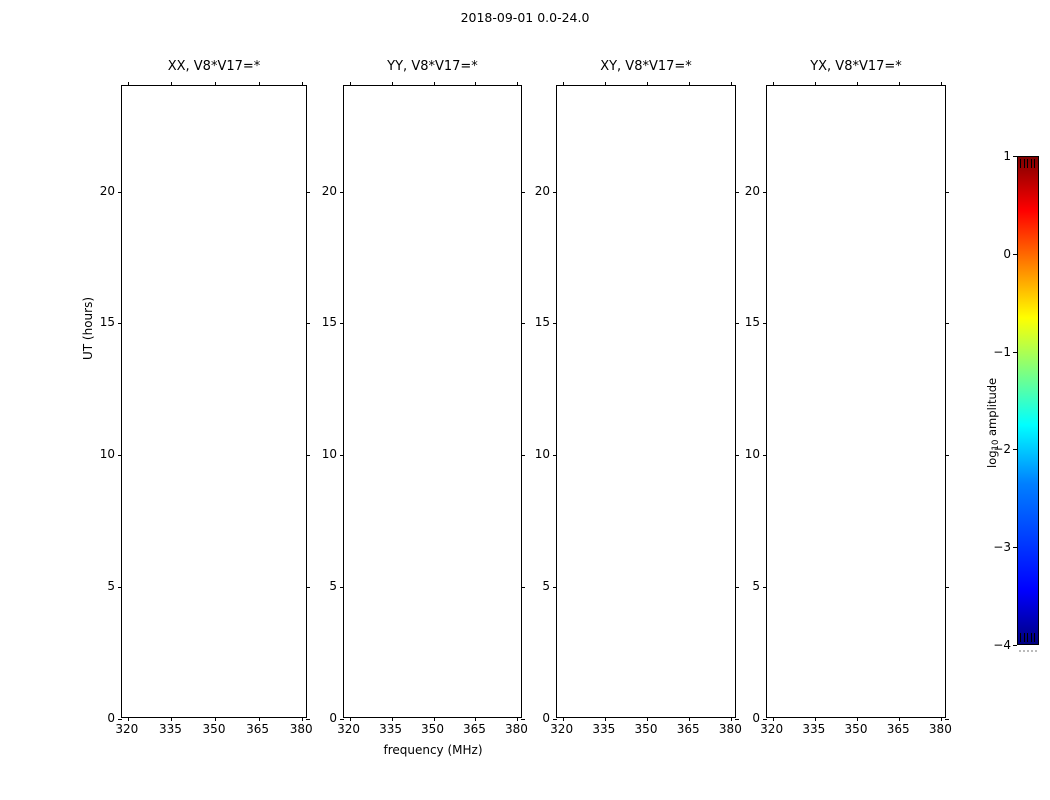  I want to click on colorbar-label-suffix: amplitude, so click(992, 408).